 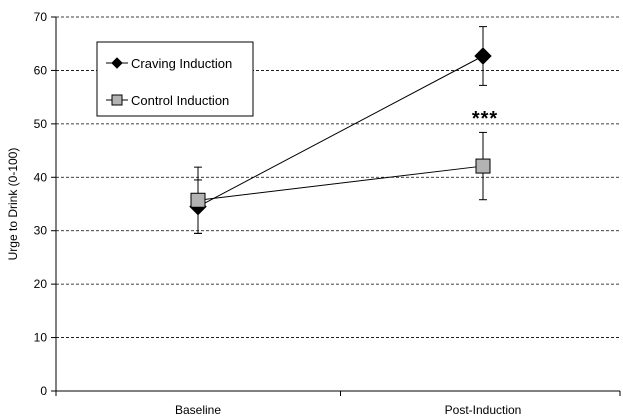 What do you see at coordinates (41, 177) in the screenshot?
I see `y-tick-label: 40` at bounding box center [41, 177].